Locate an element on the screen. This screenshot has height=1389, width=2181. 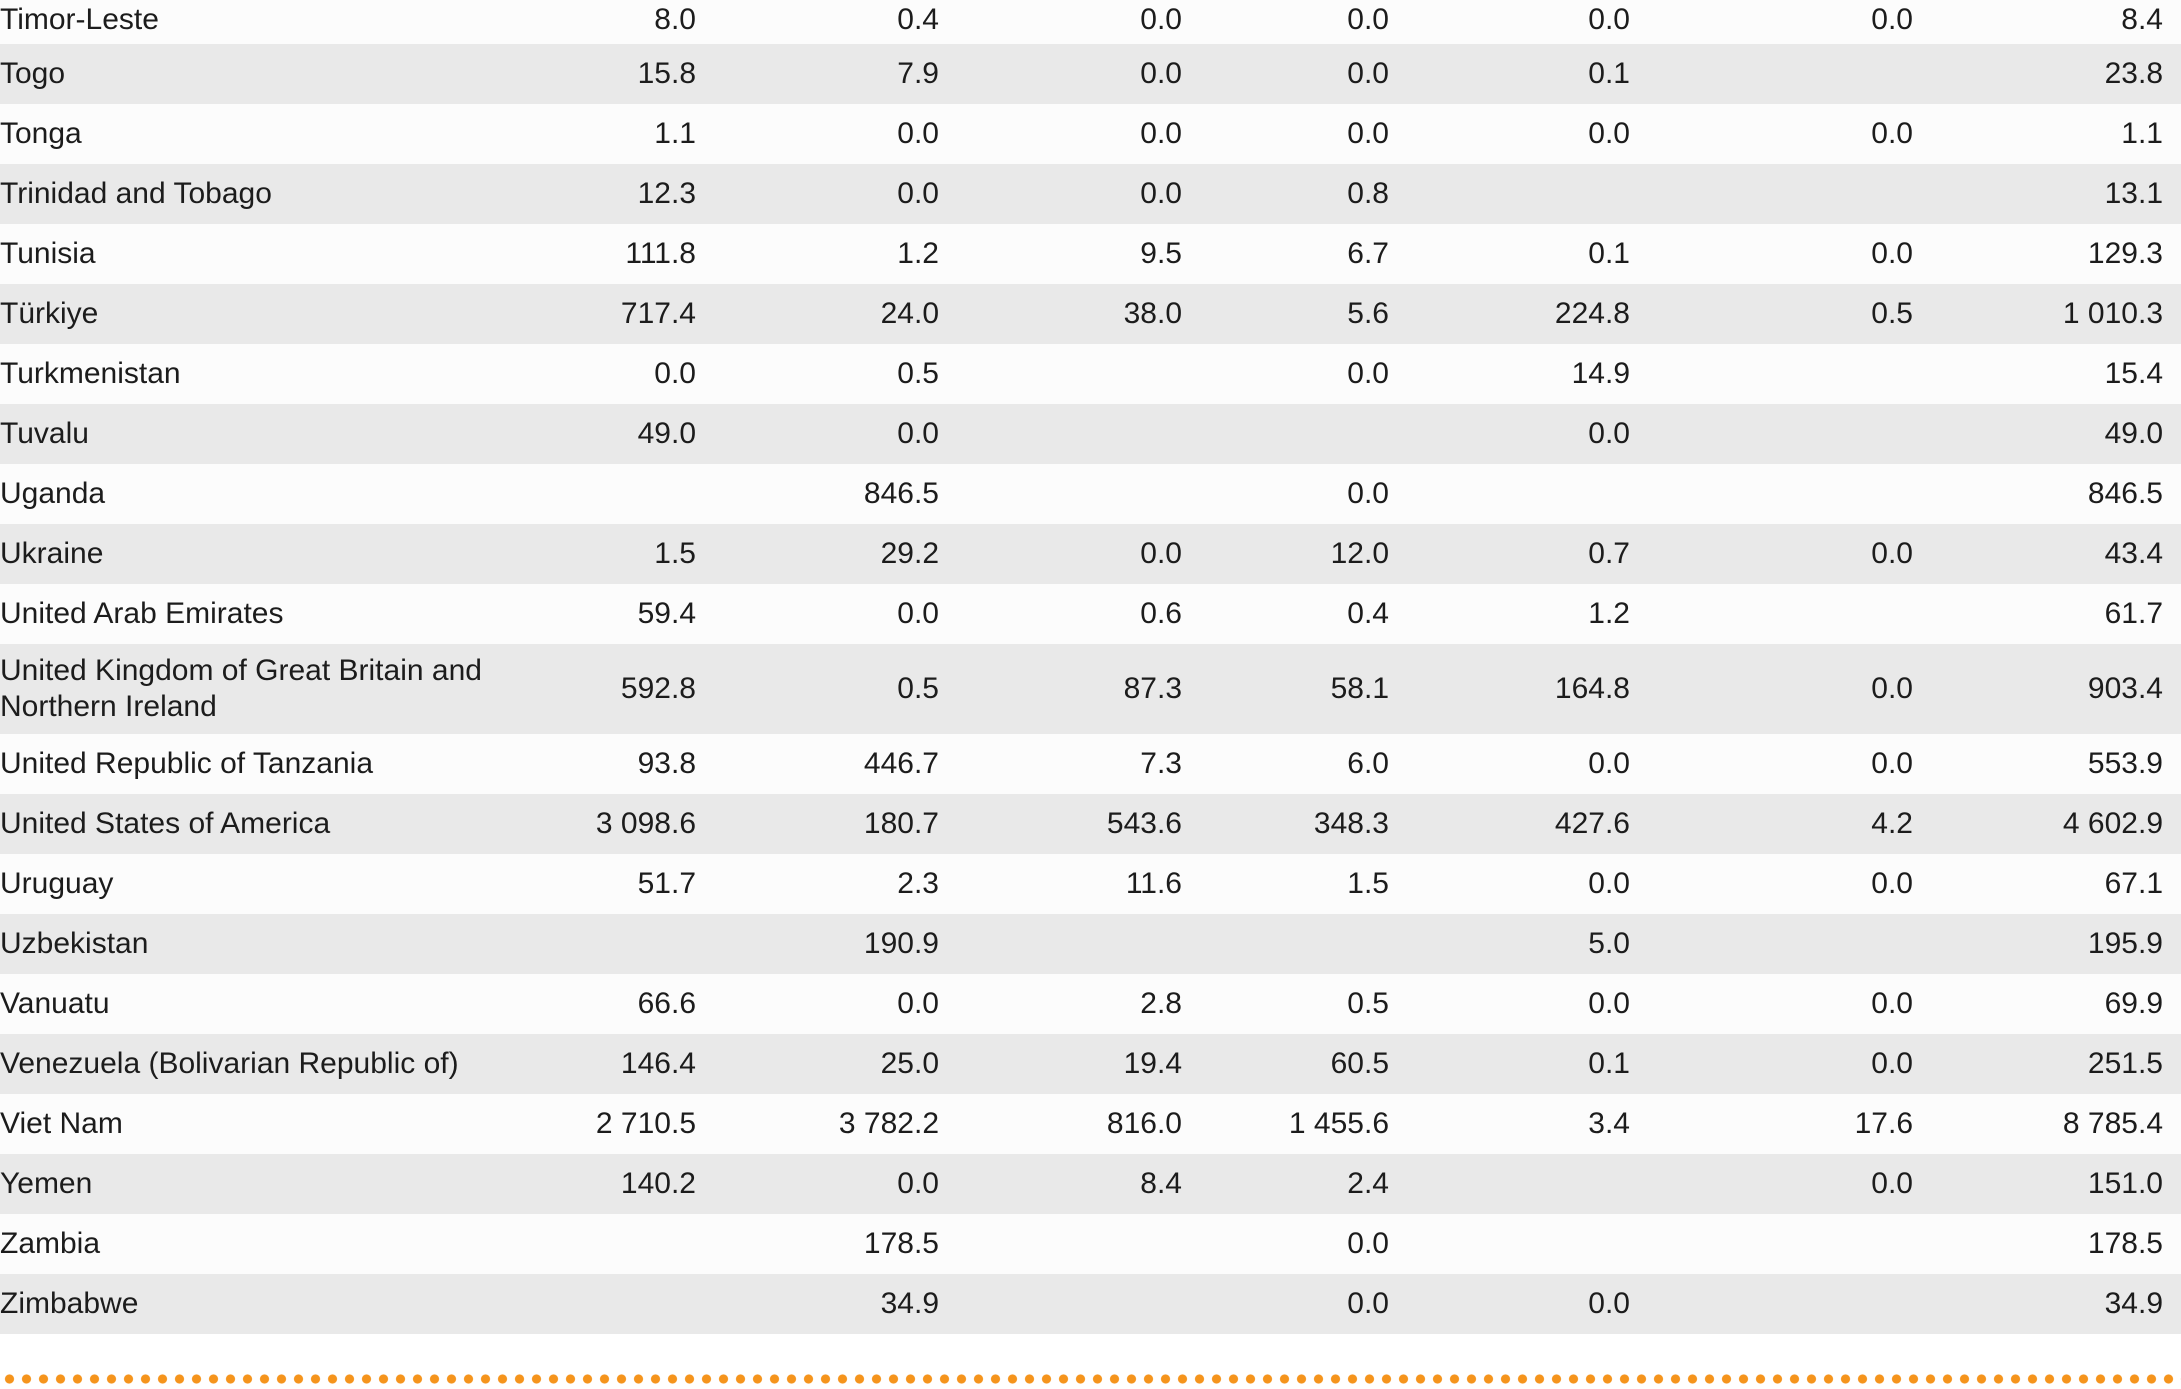
country-name: United Arab Emirates is located at coordinates (142, 613).